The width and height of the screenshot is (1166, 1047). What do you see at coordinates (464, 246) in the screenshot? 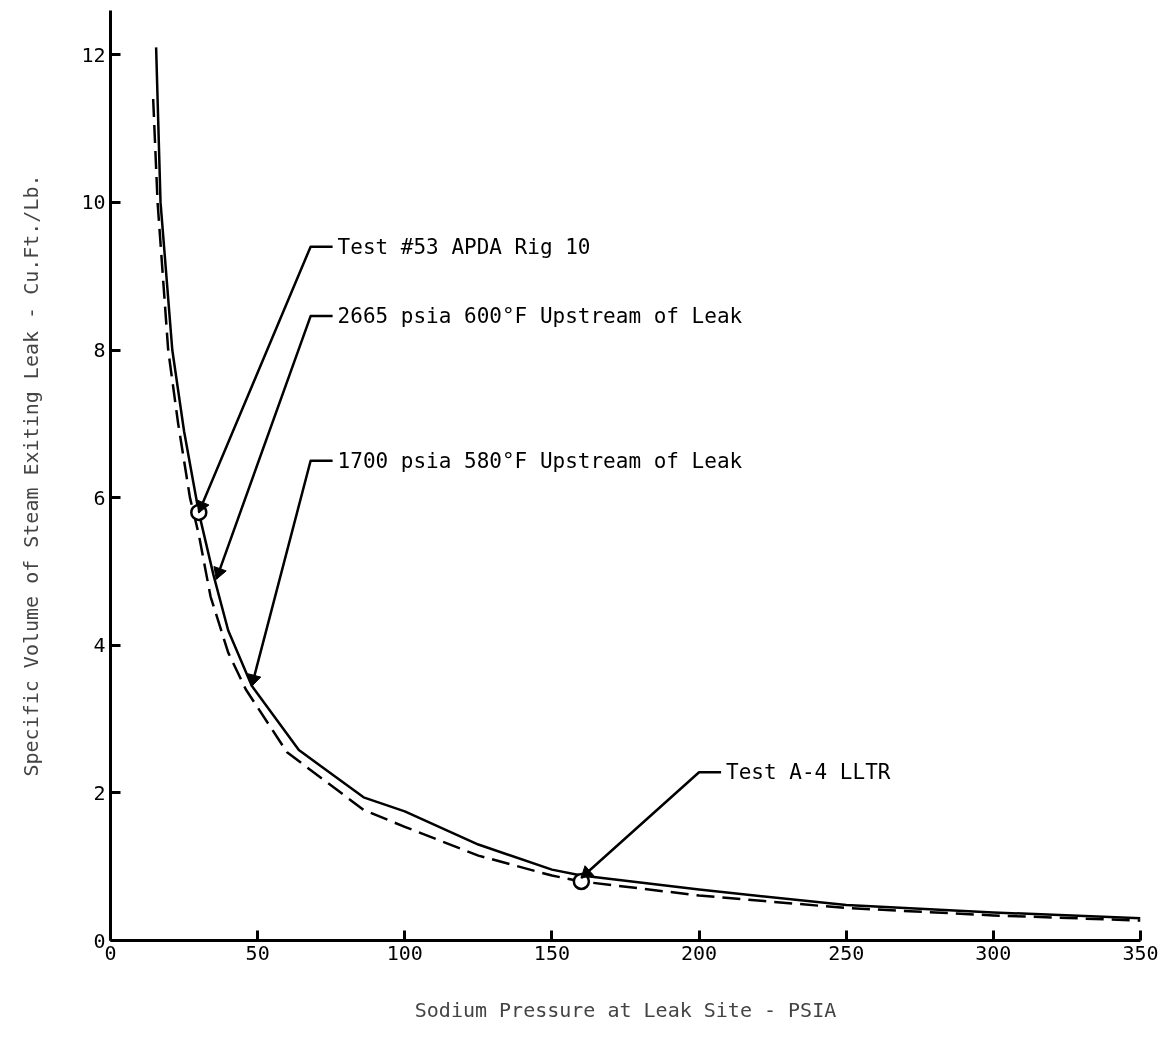
I see `annotation: Test #53 APDA Rig 10` at bounding box center [464, 246].